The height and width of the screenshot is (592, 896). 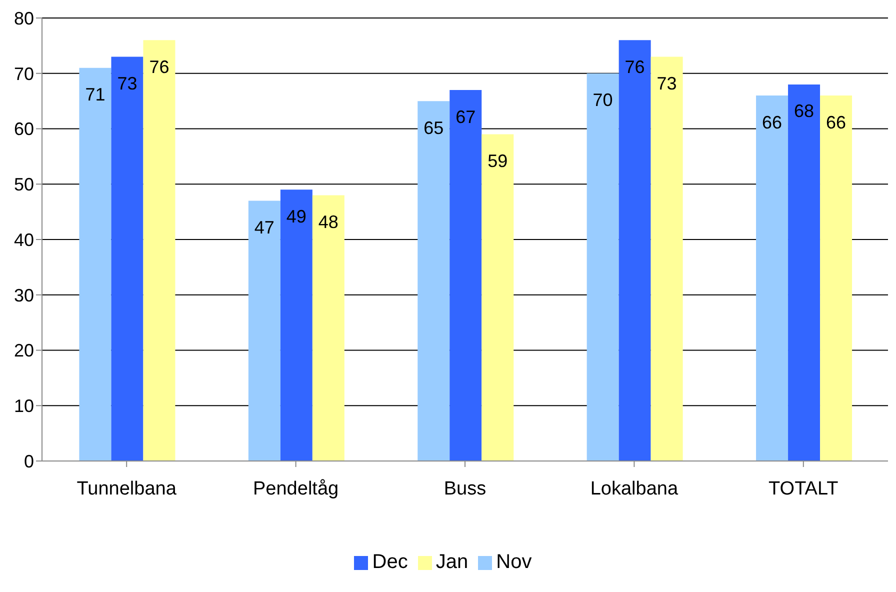 I want to click on data-label: 59, so click(x=498, y=161).